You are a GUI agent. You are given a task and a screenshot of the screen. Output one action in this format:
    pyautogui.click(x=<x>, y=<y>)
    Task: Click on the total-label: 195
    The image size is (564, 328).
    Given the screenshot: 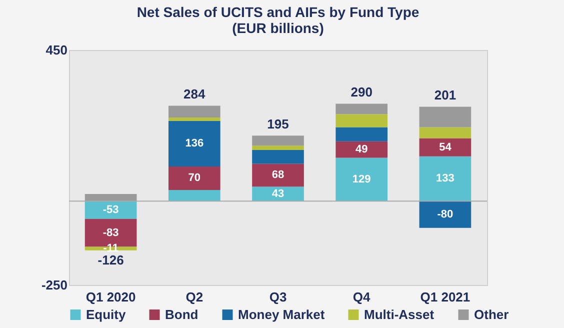 What is the action you would take?
    pyautogui.click(x=278, y=124)
    